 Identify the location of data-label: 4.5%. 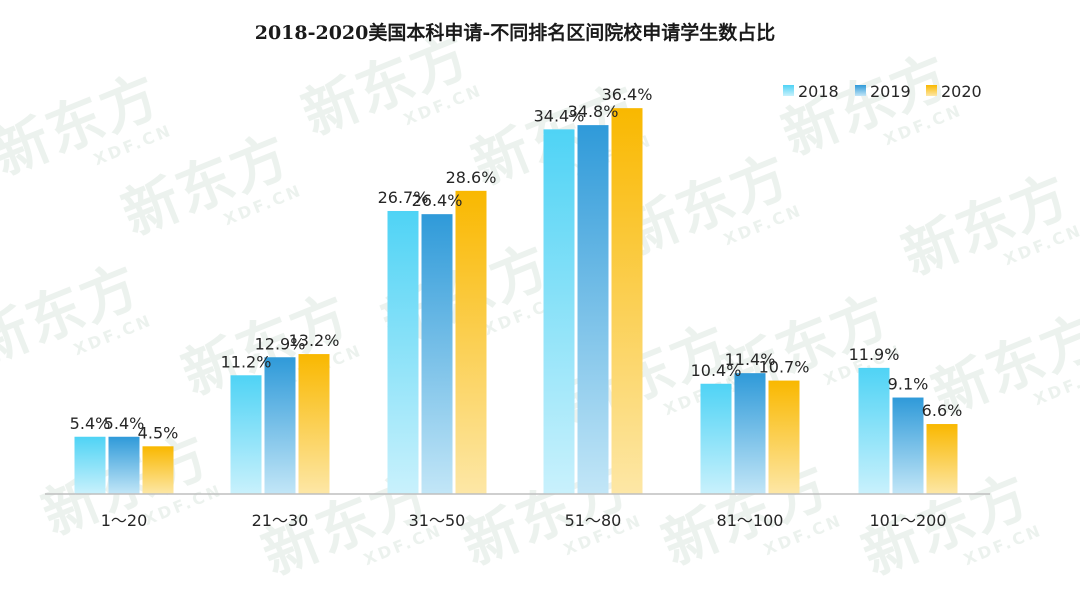
(158, 432).